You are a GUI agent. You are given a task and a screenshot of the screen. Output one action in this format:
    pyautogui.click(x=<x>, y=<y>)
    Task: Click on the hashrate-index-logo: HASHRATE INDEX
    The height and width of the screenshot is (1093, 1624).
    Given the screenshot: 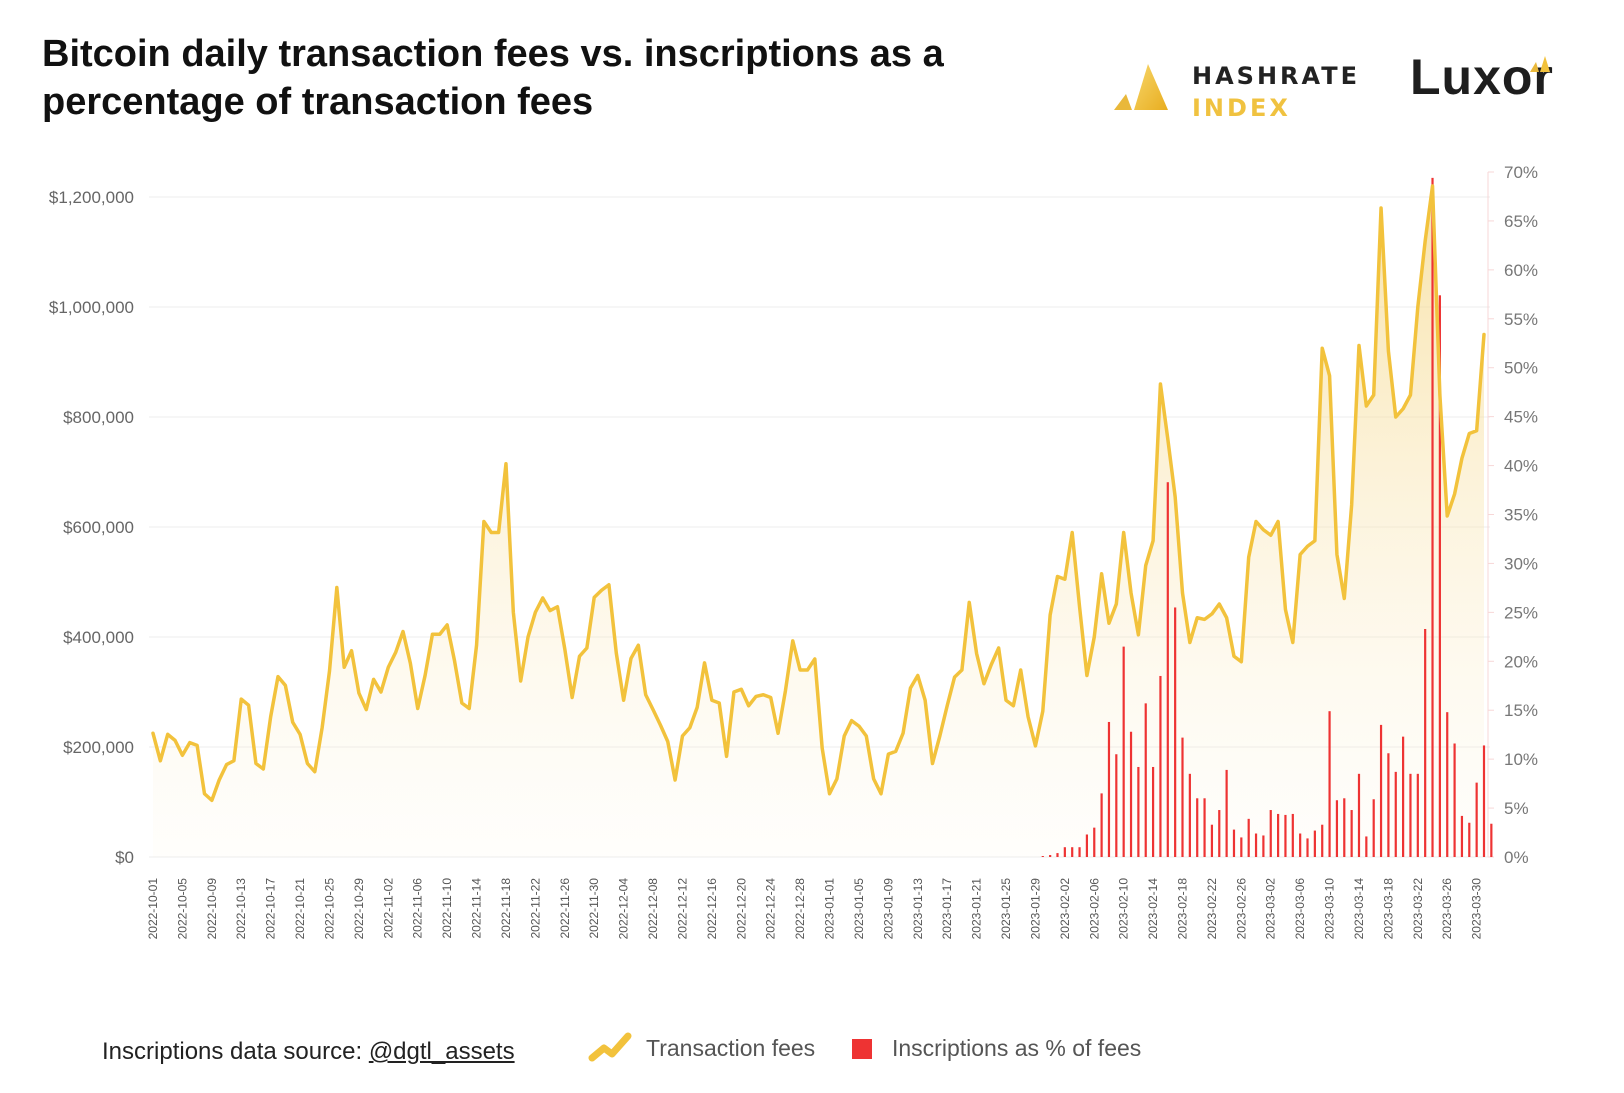 What is the action you would take?
    pyautogui.click(x=1233, y=89)
    